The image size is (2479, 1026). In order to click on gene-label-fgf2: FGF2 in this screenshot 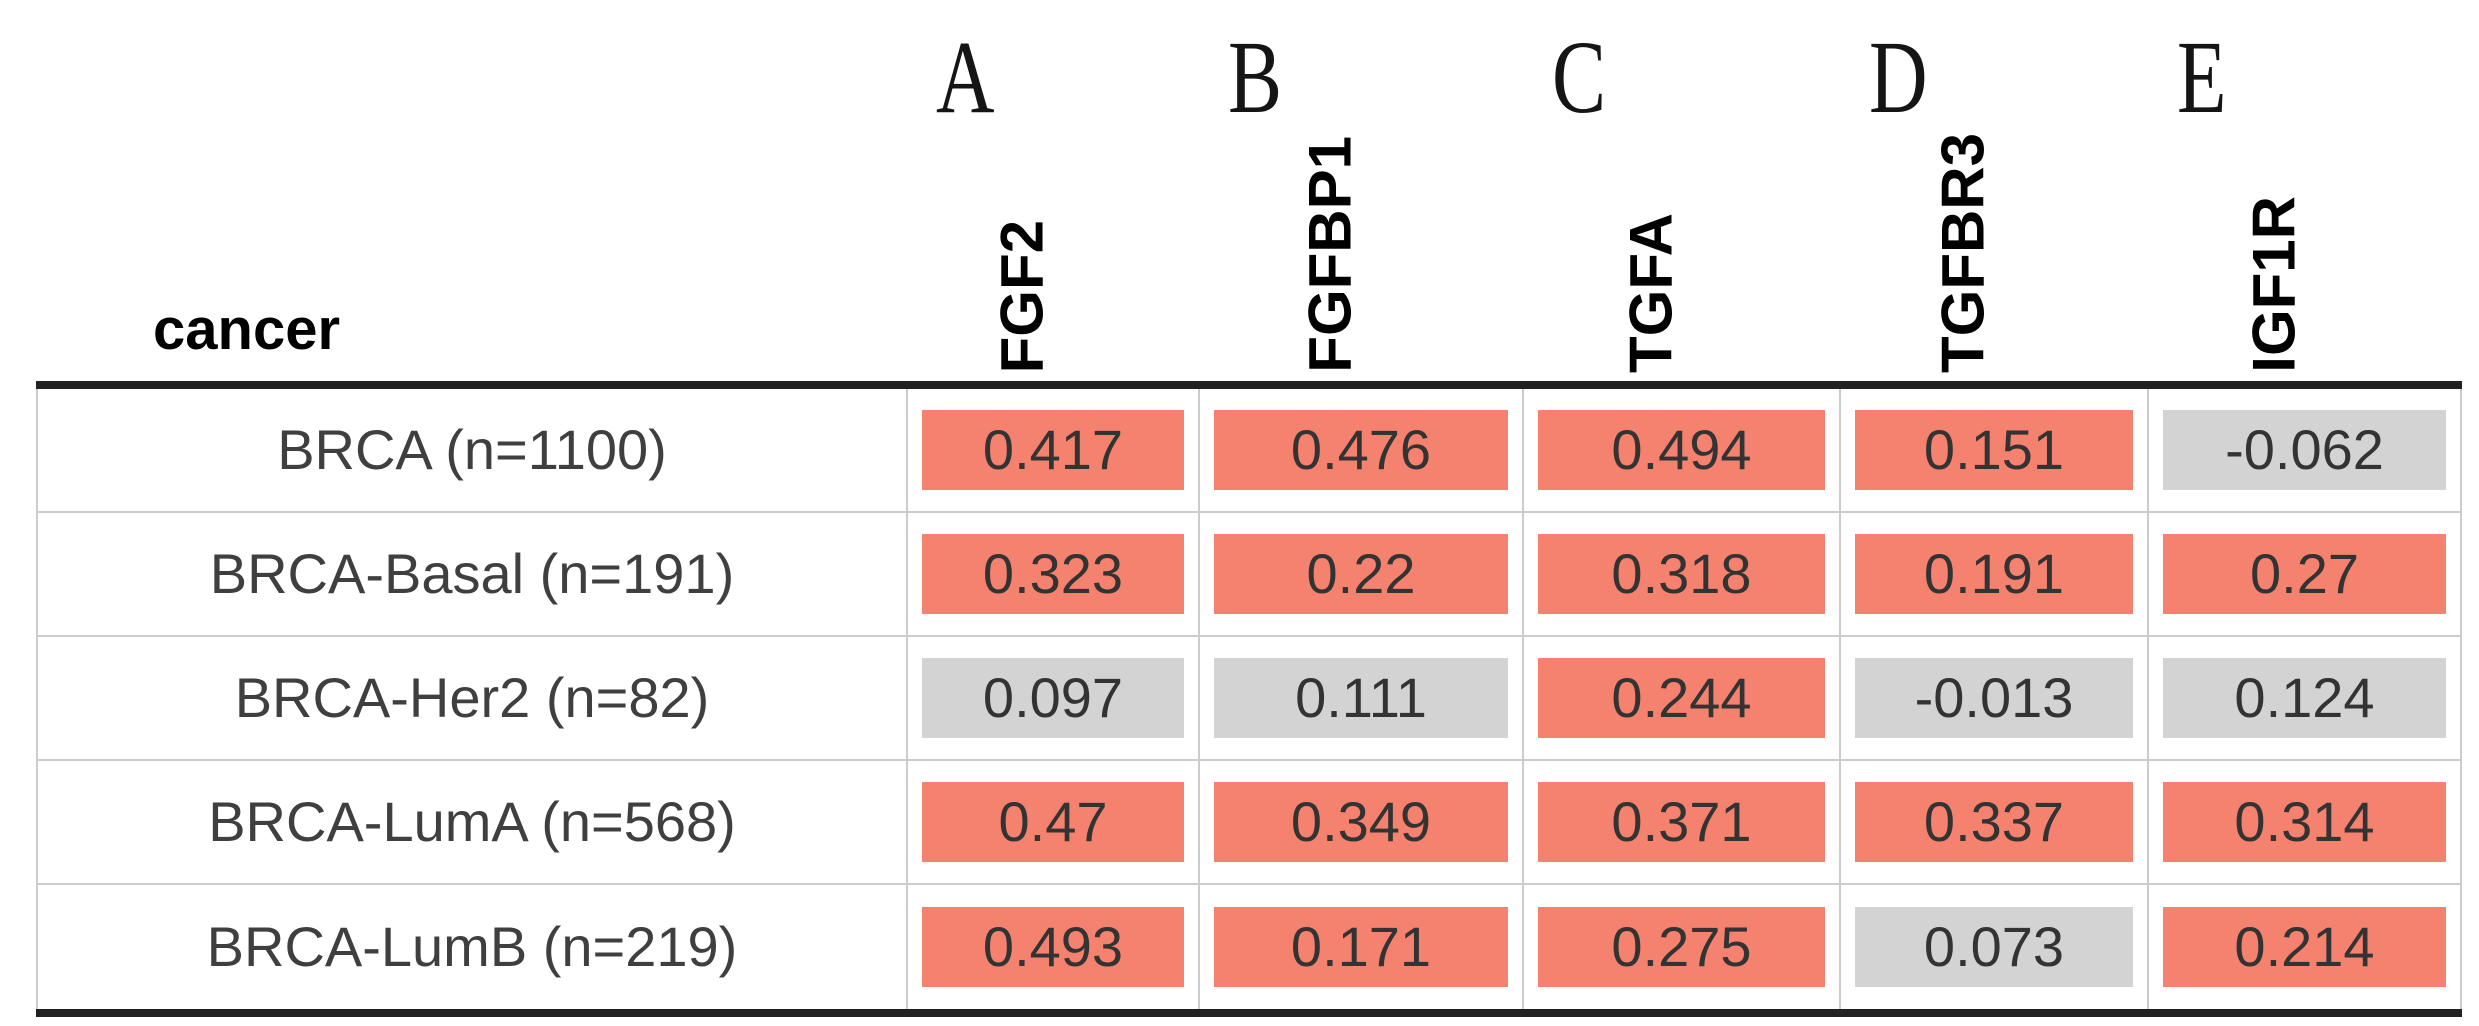, I will do `click(1022, 296)`.